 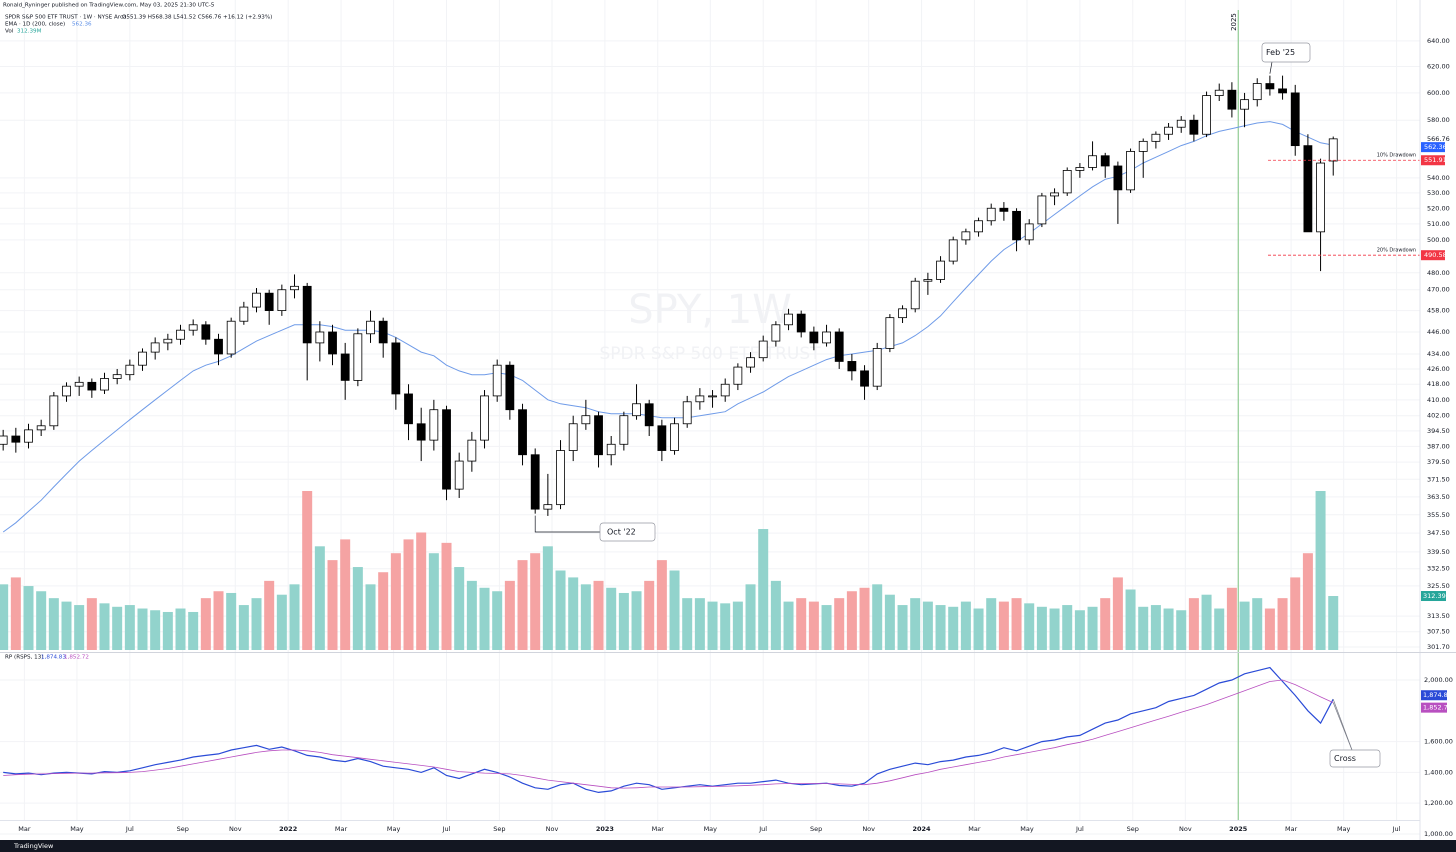 I want to click on y-tick-label: 313.50, so click(x=1438, y=616).